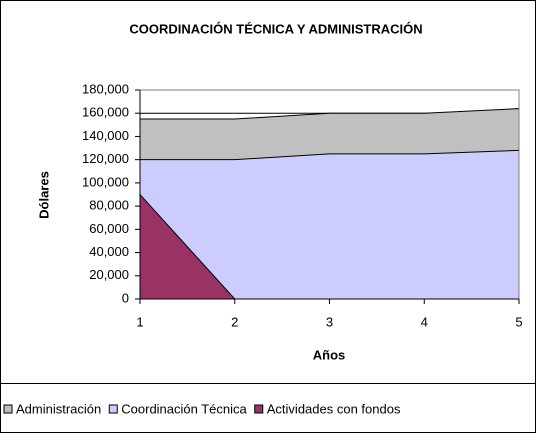 This screenshot has height=433, width=536. Describe the element at coordinates (125, 297) in the screenshot. I see `y-tick-label: 0` at that location.